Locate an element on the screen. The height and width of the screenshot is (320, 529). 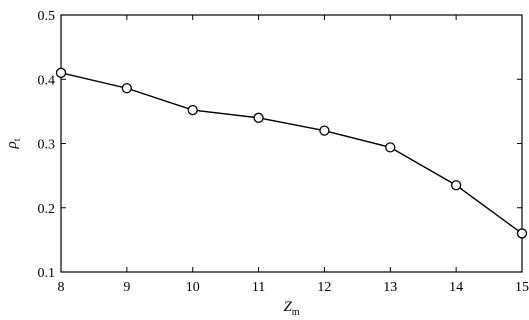
x-tick-label: 9 is located at coordinates (126, 287).